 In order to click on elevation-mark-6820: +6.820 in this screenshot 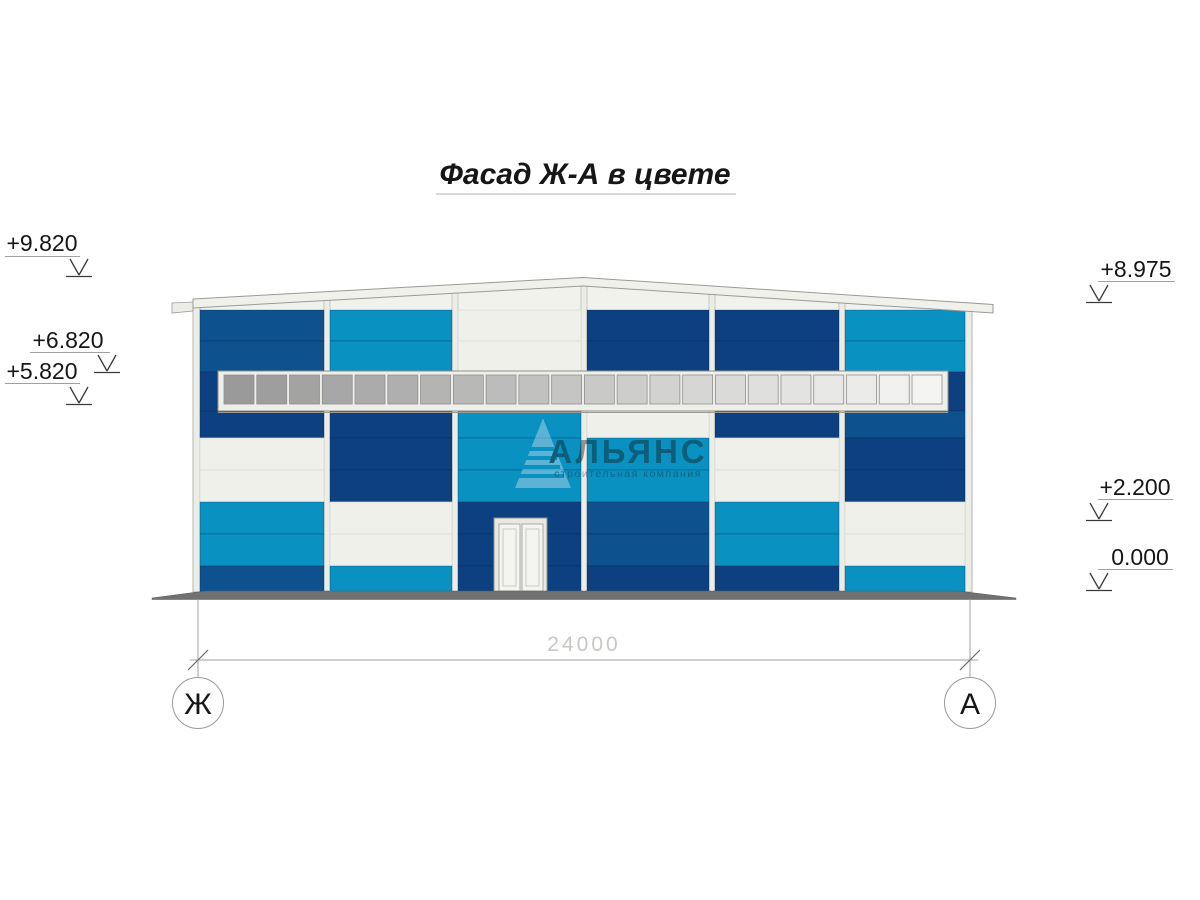, I will do `click(75, 350)`.